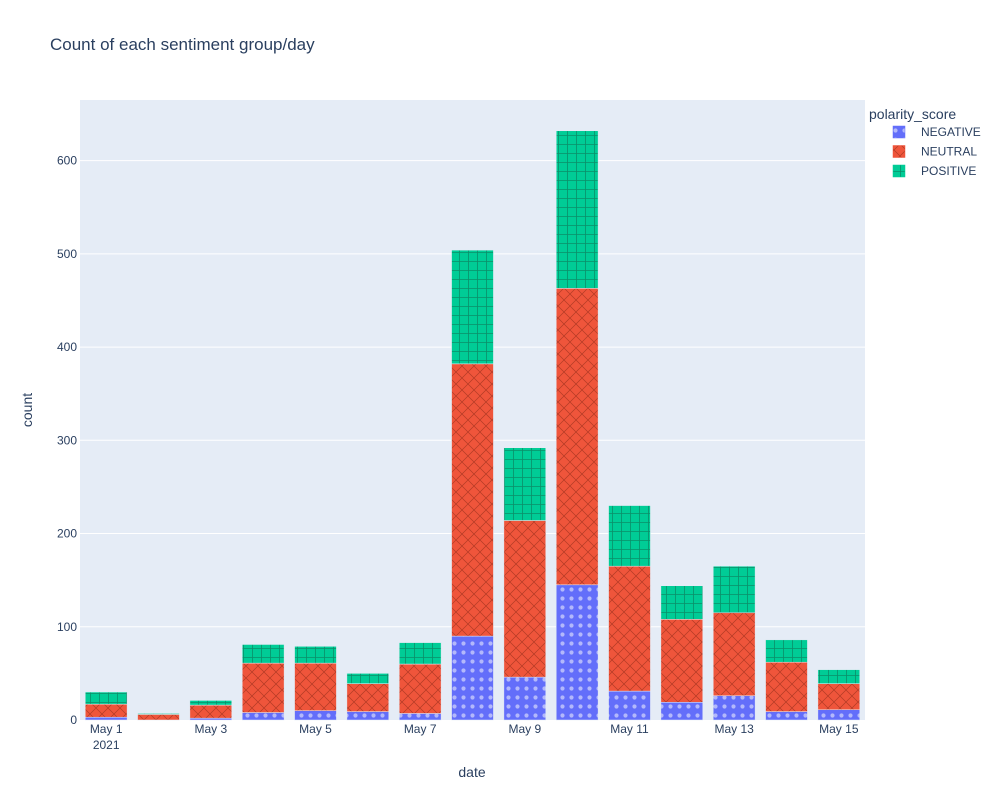 The height and width of the screenshot is (800, 1000). I want to click on legend-swatch-negative, so click(899, 132).